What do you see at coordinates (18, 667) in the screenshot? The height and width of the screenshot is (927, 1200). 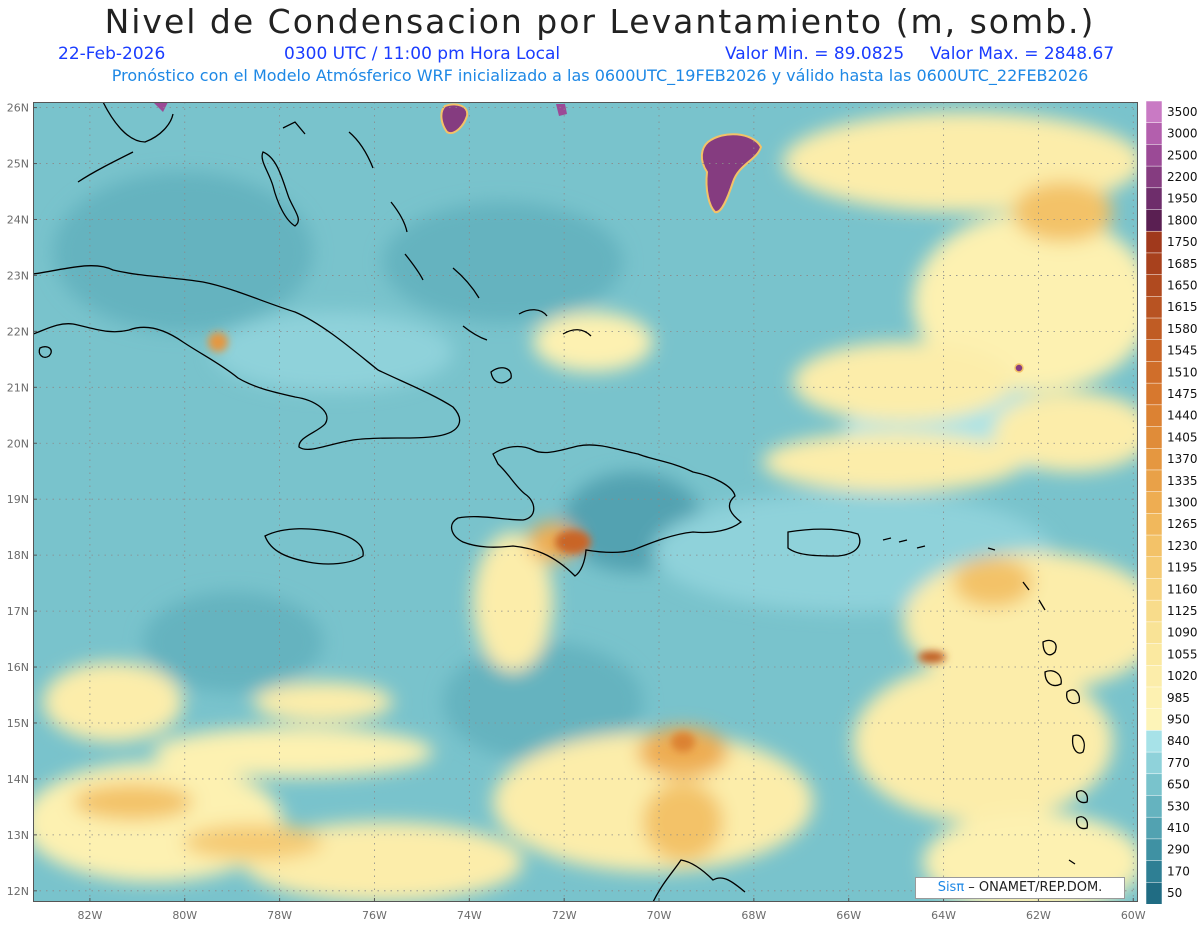 I see `lat-tick-label: 16N` at bounding box center [18, 667].